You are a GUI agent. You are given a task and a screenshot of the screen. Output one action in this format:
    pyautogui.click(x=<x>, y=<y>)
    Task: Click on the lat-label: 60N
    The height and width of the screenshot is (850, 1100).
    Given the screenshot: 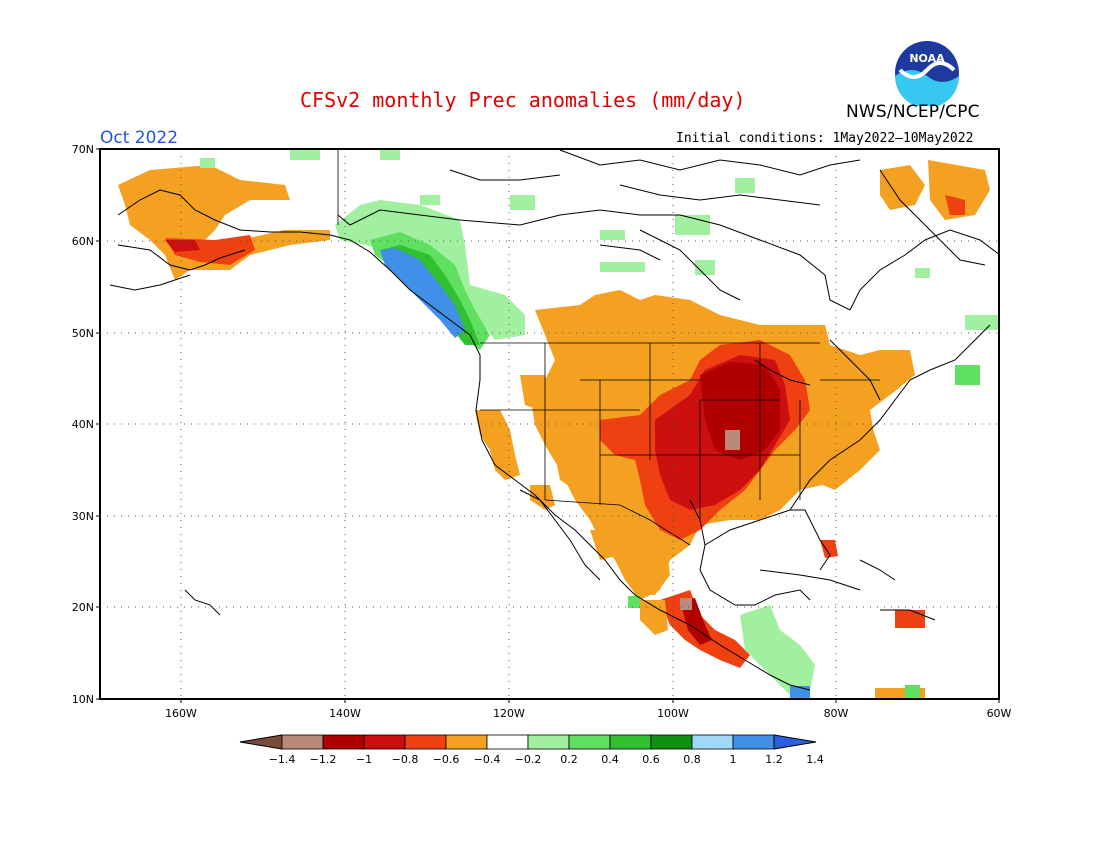 What is the action you would take?
    pyautogui.click(x=83, y=241)
    